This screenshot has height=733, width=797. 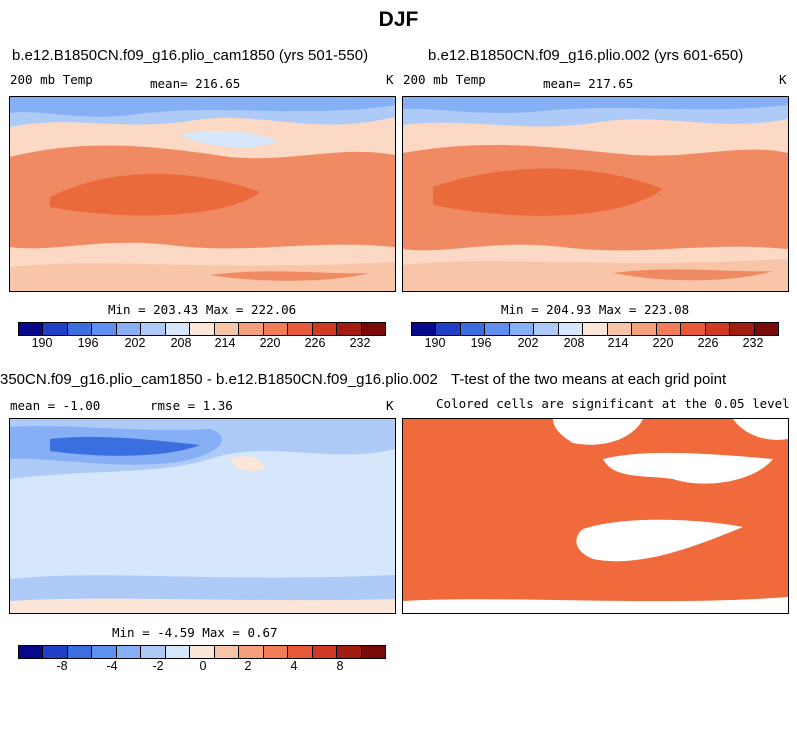 I want to click on panel1-left-label: 200 mb Temp, so click(x=51, y=79).